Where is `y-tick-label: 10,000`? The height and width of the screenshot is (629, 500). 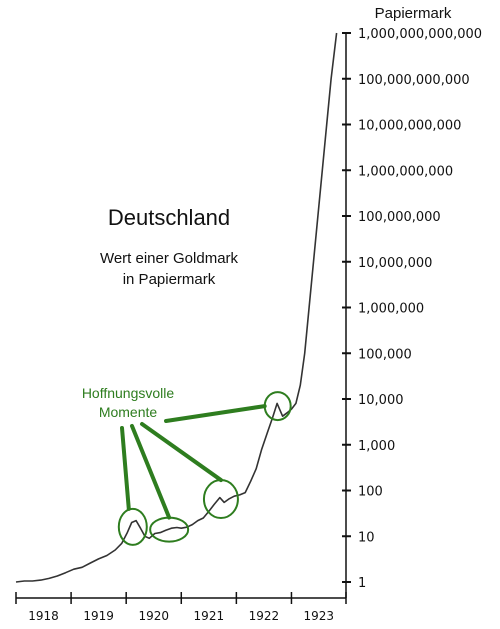 y-tick-label: 10,000 is located at coordinates (381, 400).